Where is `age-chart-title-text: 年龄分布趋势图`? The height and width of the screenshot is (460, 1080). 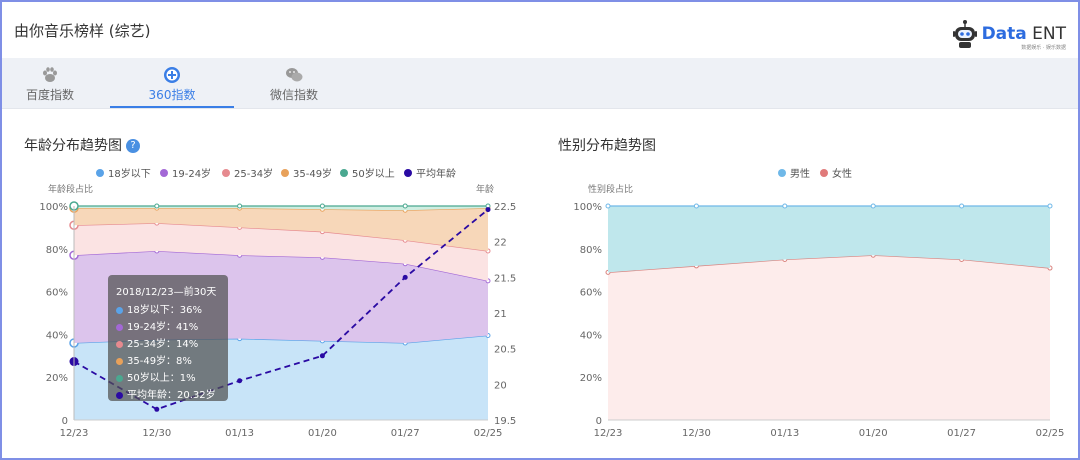 age-chart-title-text: 年龄分布趋势图 is located at coordinates (73, 146).